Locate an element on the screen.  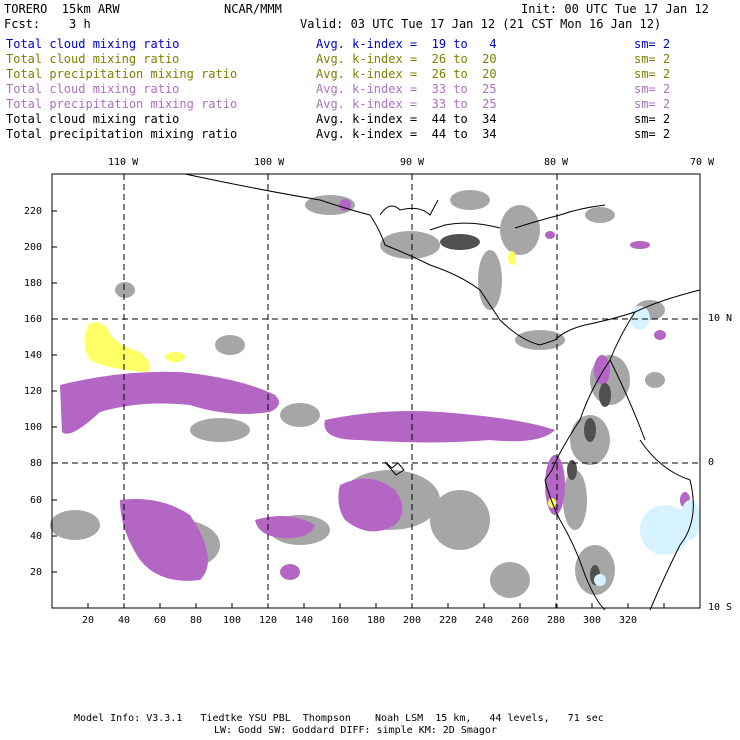
y-tick-label: 120 is located at coordinates (33, 391).